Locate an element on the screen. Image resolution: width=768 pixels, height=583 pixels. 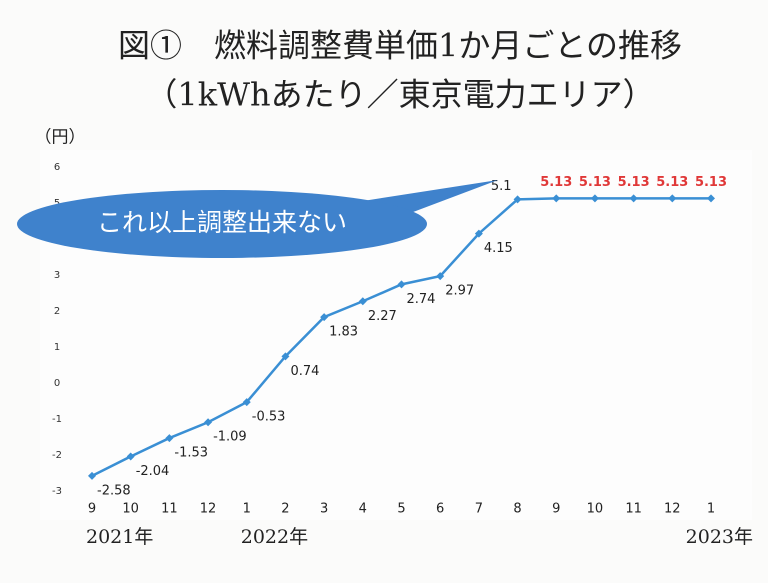
x-tick-label: 2 is located at coordinates (285, 509).